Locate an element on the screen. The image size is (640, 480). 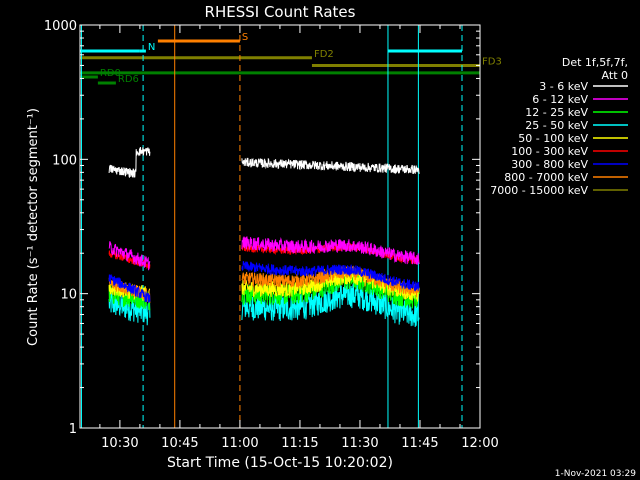
y-tick-label: 10 is located at coordinates (68, 295).